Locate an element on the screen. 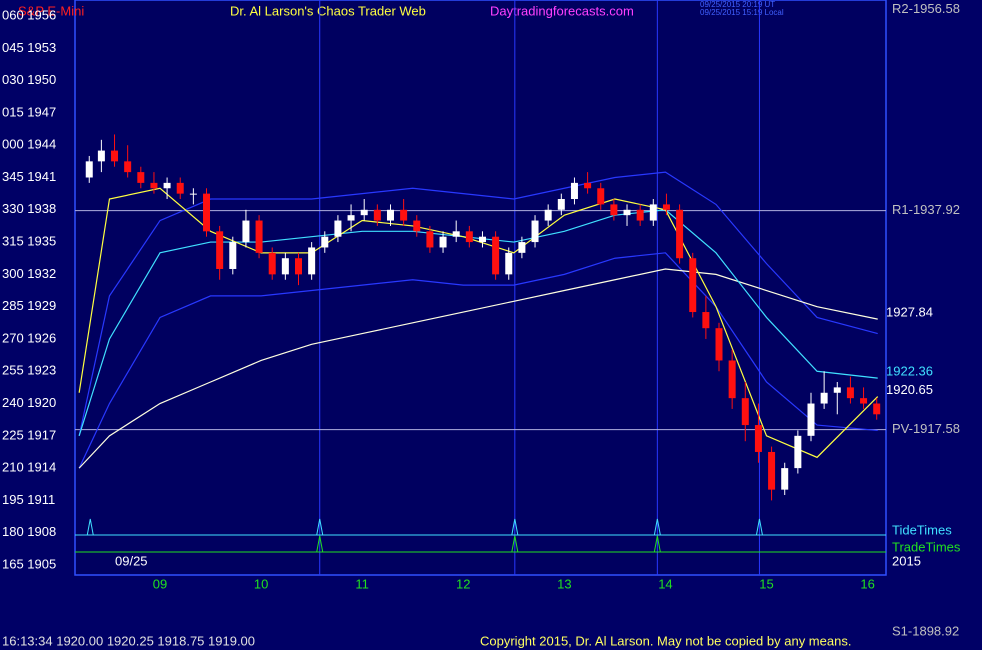  y-tick-label: 315 1935 is located at coordinates (29, 241).